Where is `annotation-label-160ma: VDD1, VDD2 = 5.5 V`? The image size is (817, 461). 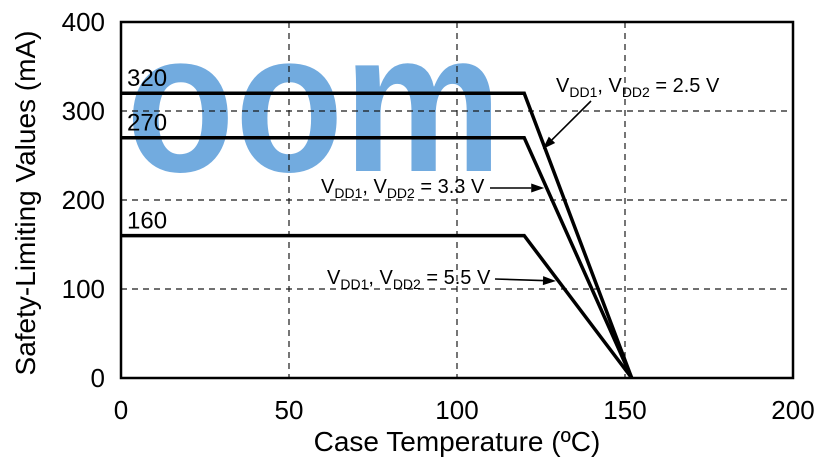 annotation-label-160ma: VDD1, VDD2 = 5.5 V is located at coordinates (409, 279).